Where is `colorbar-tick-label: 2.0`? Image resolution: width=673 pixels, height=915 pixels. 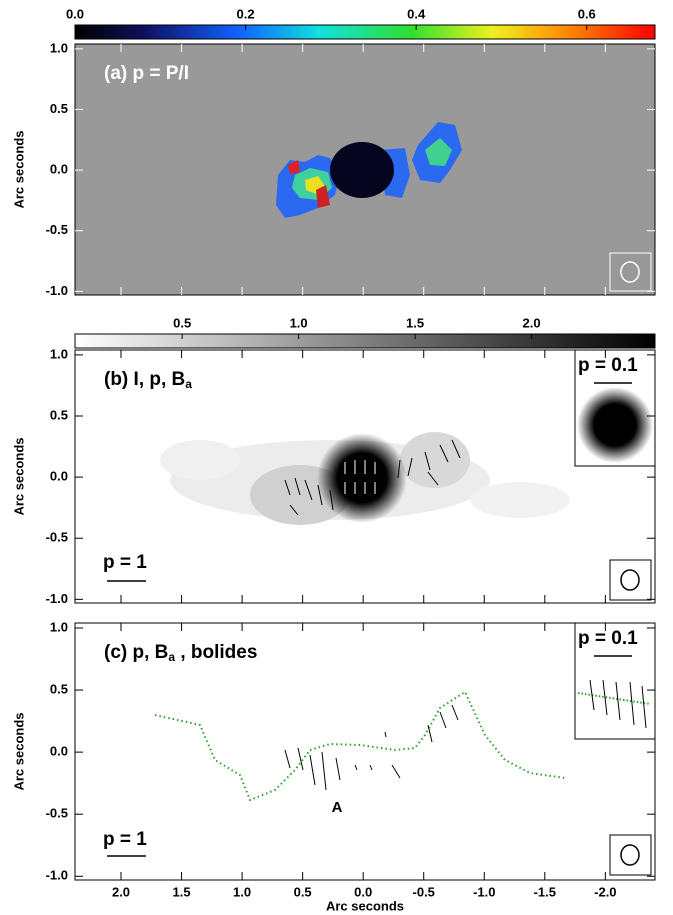
colorbar-tick-label: 2.0 is located at coordinates (532, 322).